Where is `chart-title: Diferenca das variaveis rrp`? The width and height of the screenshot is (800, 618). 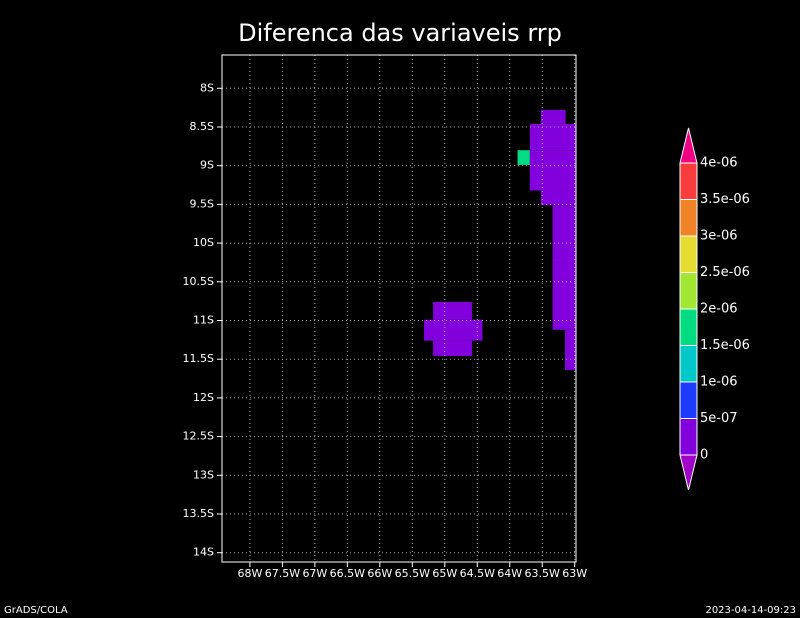 chart-title: Diferenca das variaveis rrp is located at coordinates (400, 33).